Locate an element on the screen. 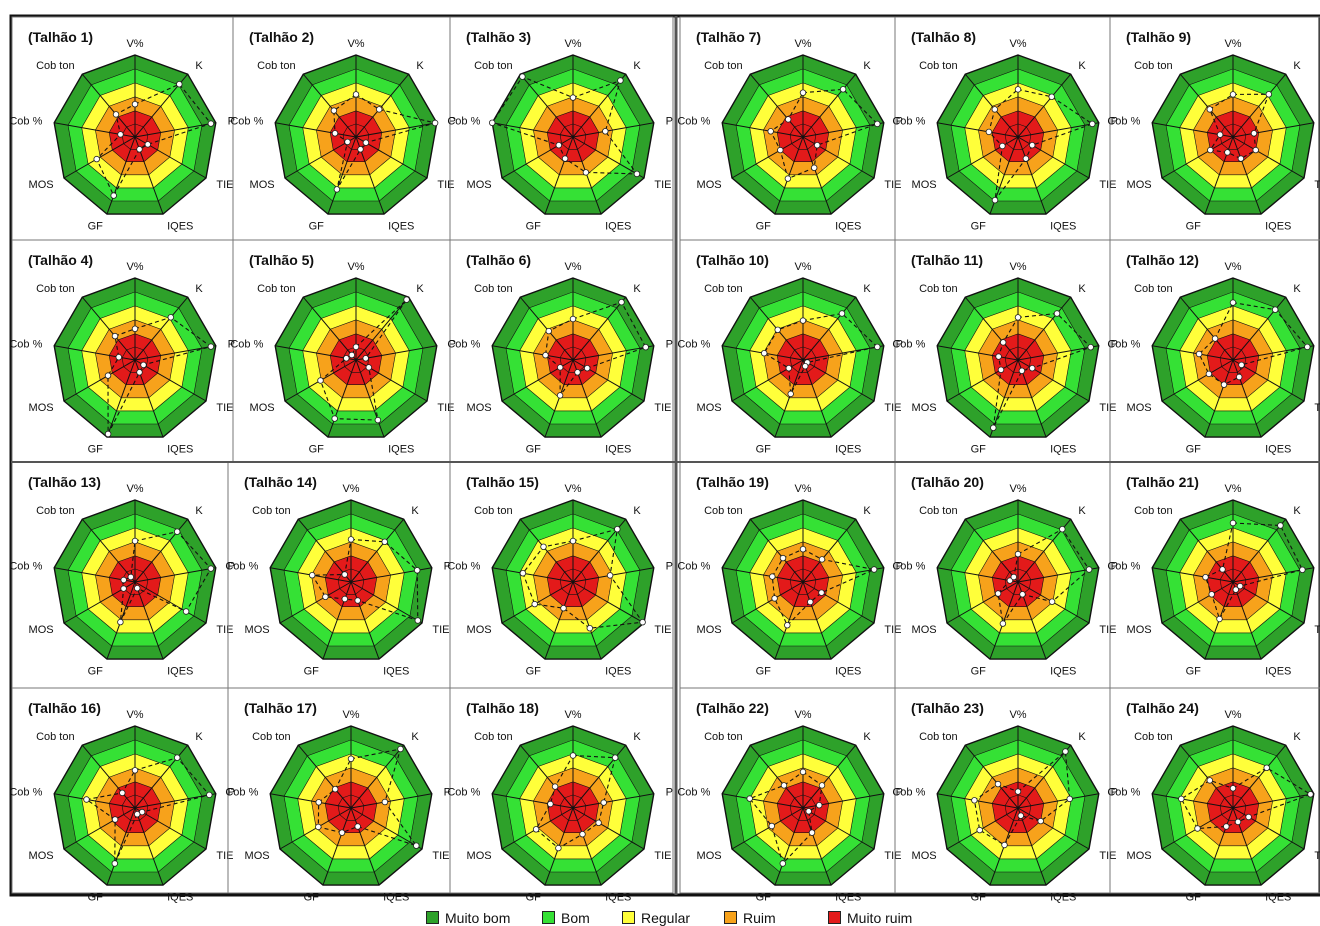  radar-panel: V% K P TIE IQES GF MOS Cob % Cob ton (Talhão 8) is located at coordinates (1005, 128).